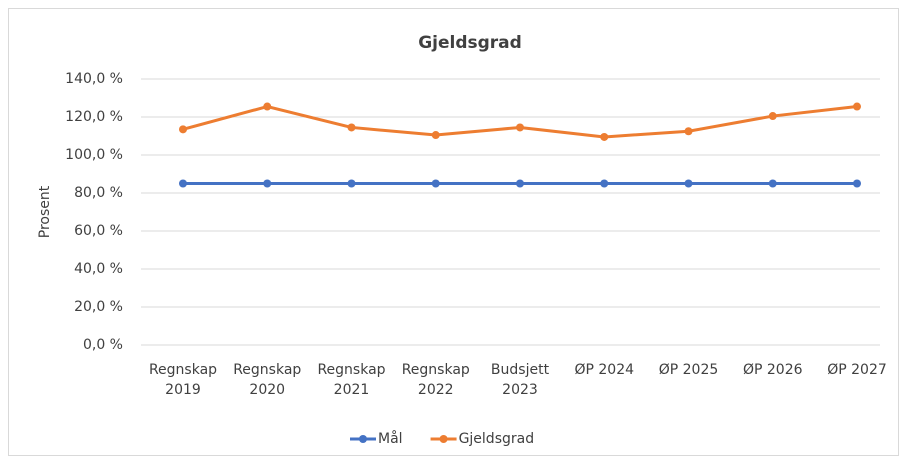 Image resolution: width=907 pixels, height=464 pixels. Describe the element at coordinates (520, 380) in the screenshot. I see `x-tick-label: Budsjett 2023` at that location.